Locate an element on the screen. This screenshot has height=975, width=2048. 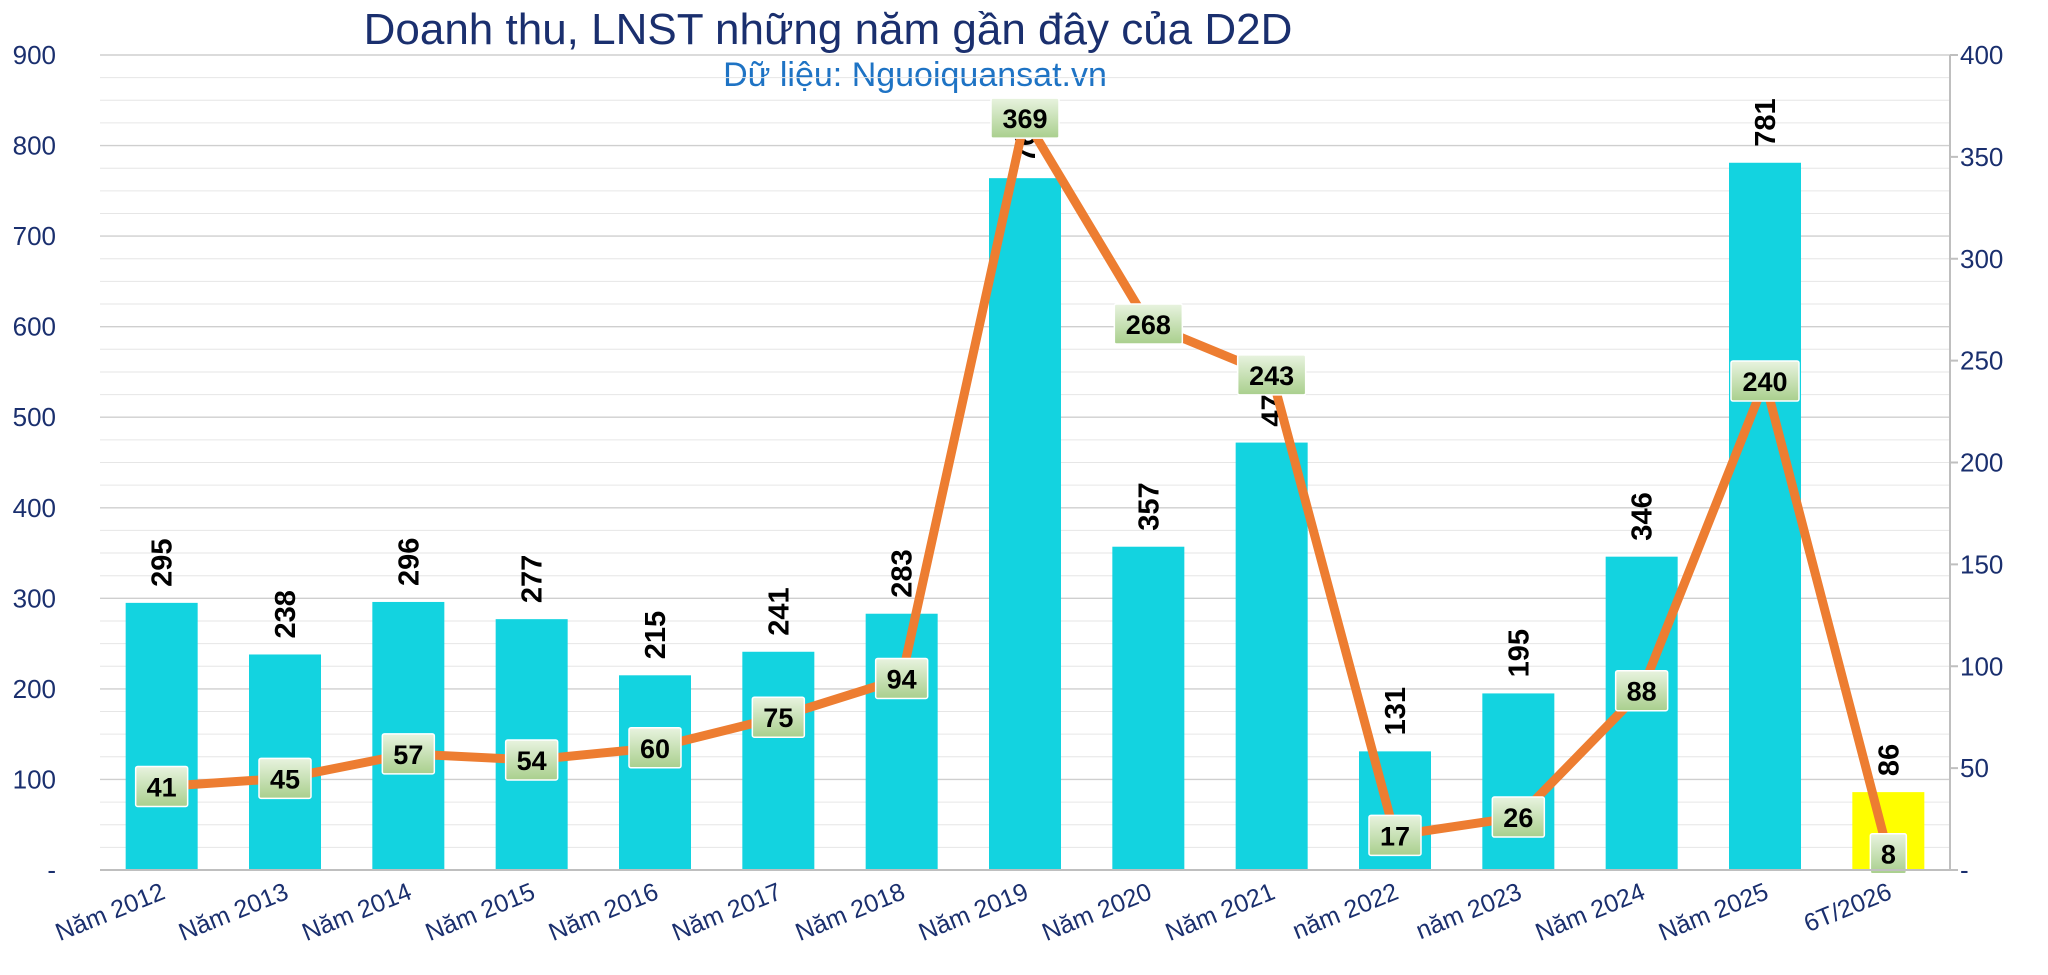
revenue-bar-label: 277 is located at coordinates (533, 579).